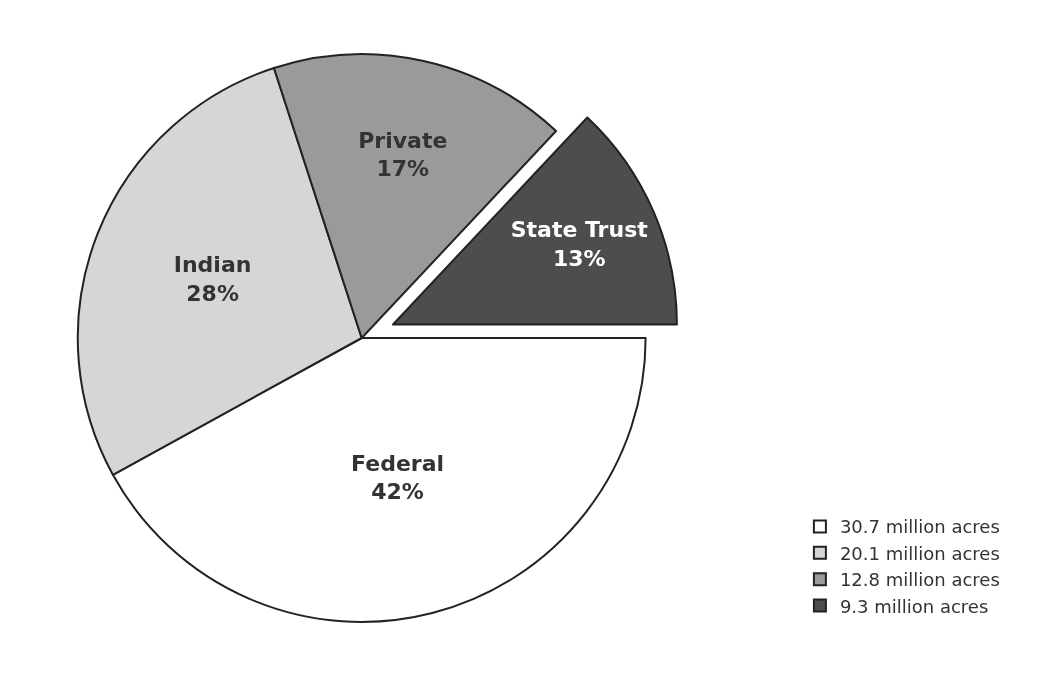 The image size is (1045, 676). I want to click on legend-label: 20.1 million acres, so click(919, 553).